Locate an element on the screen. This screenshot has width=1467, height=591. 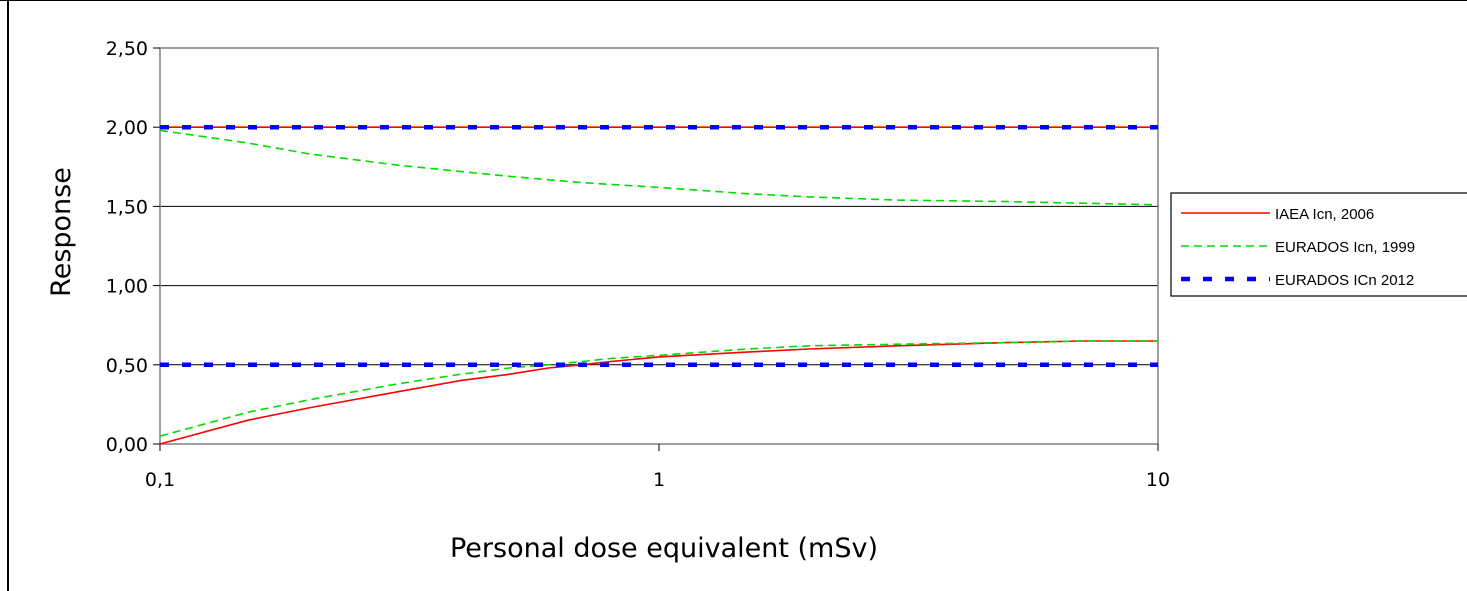
y-axis-ticks: 0,00 0,50 1,00 1,50 2,00 2,50 is located at coordinates (133, 247).